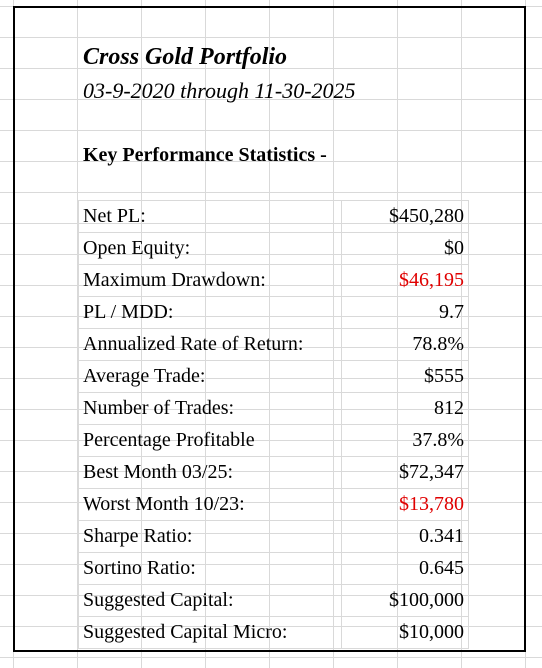 The image size is (542, 668). I want to click on stat-value: $13,780, so click(405, 504).